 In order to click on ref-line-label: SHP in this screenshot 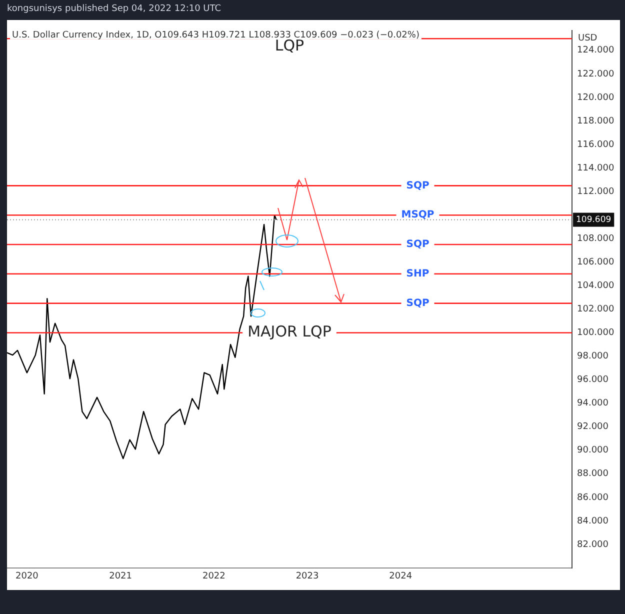, I will do `click(418, 274)`.